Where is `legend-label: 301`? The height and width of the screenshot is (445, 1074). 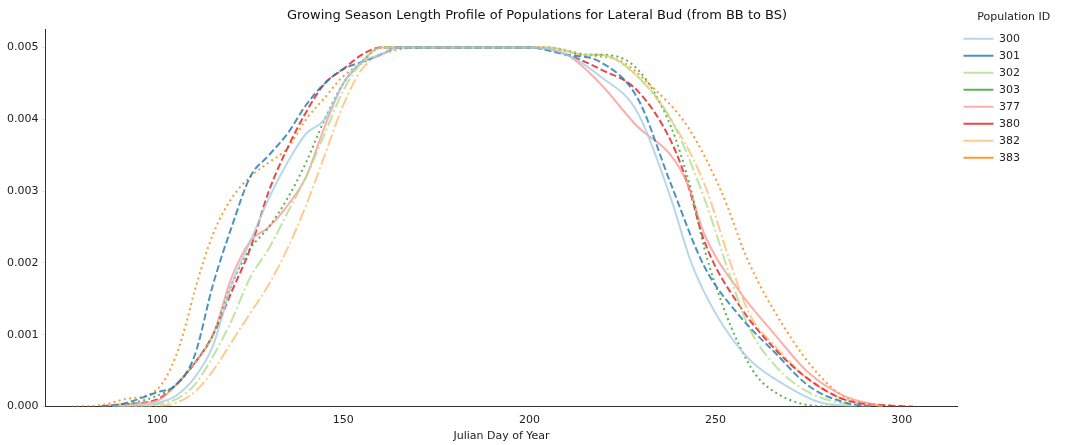 legend-label: 301 is located at coordinates (1009, 55).